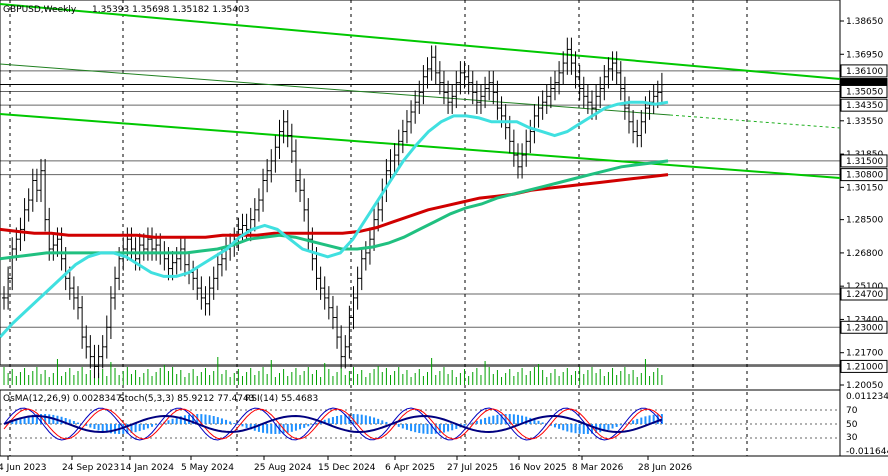 This screenshot has width=888, height=476. I want to click on price-axis-tick-label: 1.30150, so click(864, 188).